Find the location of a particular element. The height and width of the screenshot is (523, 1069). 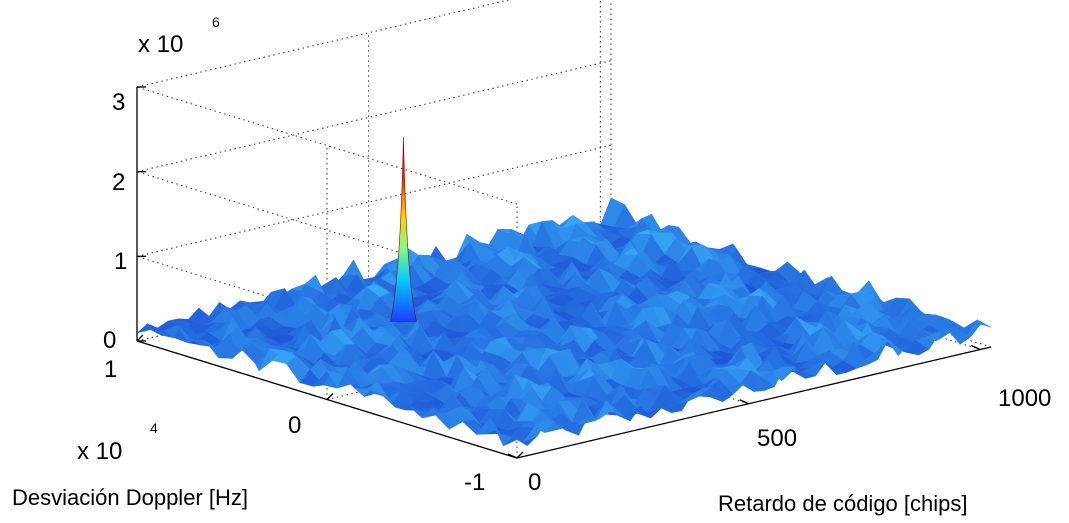

correlation-peak is located at coordinates (403, 229).